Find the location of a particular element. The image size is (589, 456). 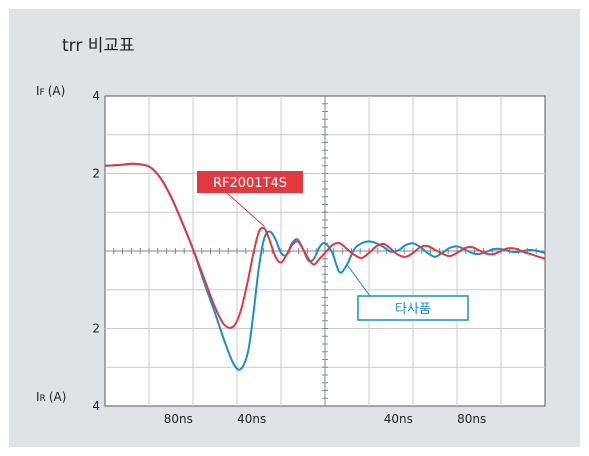

y-top-label-unit: (A) is located at coordinates (57, 91).